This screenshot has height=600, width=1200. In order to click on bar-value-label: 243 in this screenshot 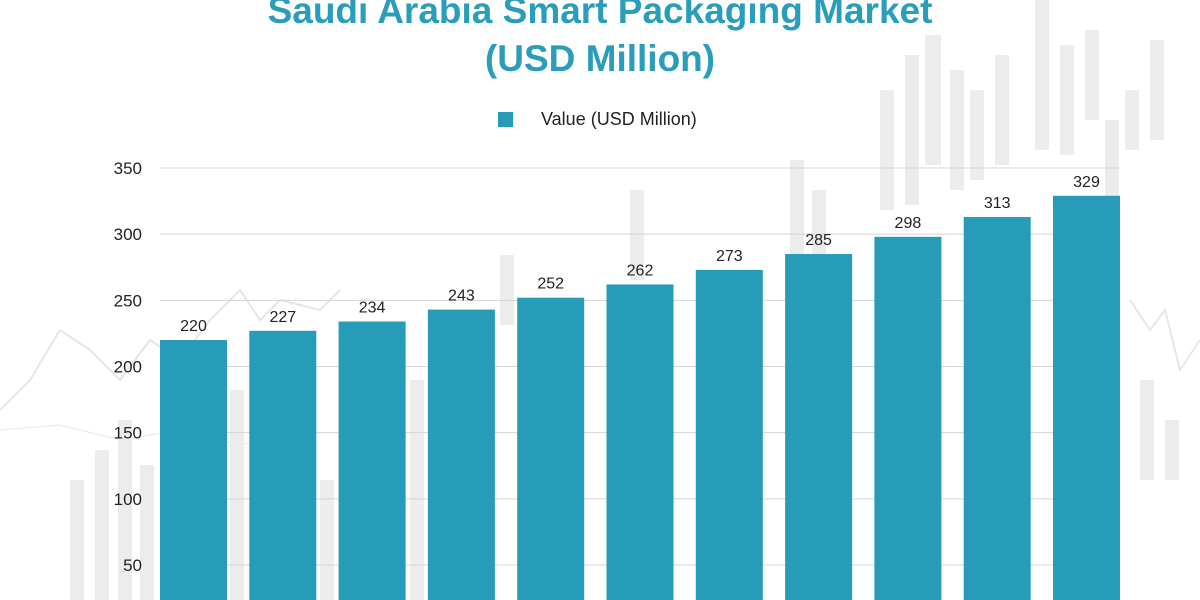, I will do `click(461, 296)`.